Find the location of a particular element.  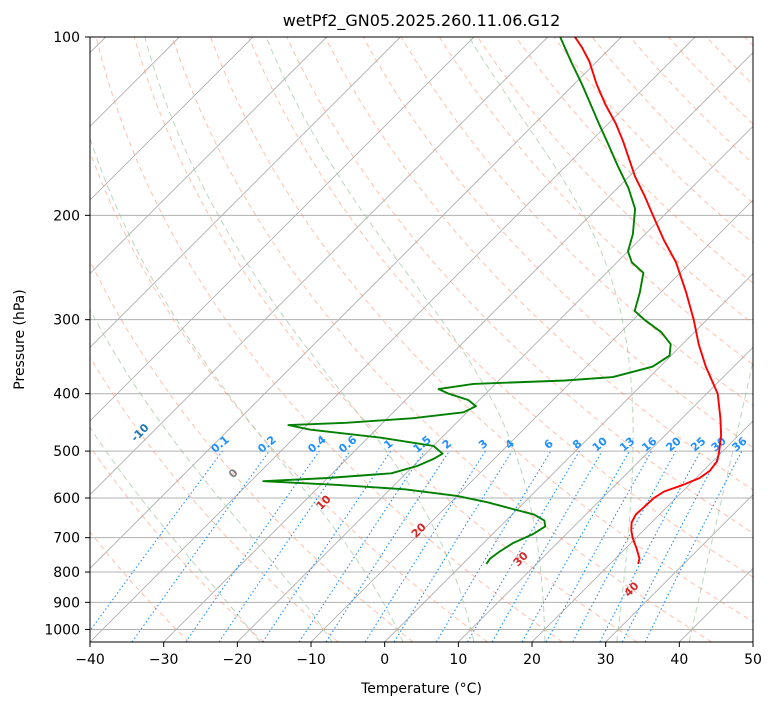

y-tick-label: 600 is located at coordinates (66, 499).